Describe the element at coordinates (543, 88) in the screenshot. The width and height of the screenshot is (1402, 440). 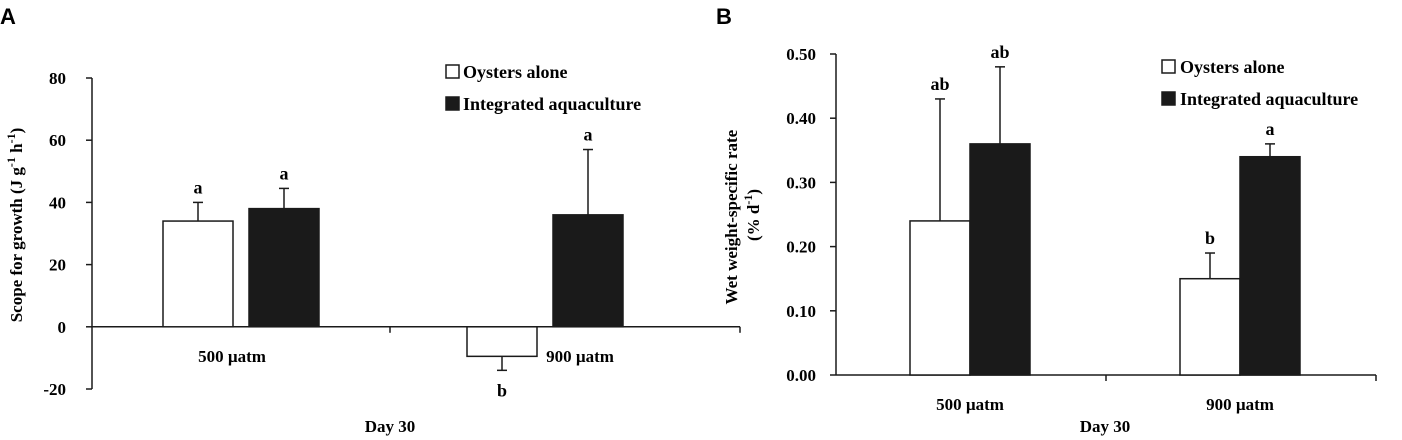
I see `panel-a-legend: Oysters alone Integrated aquaculture` at that location.